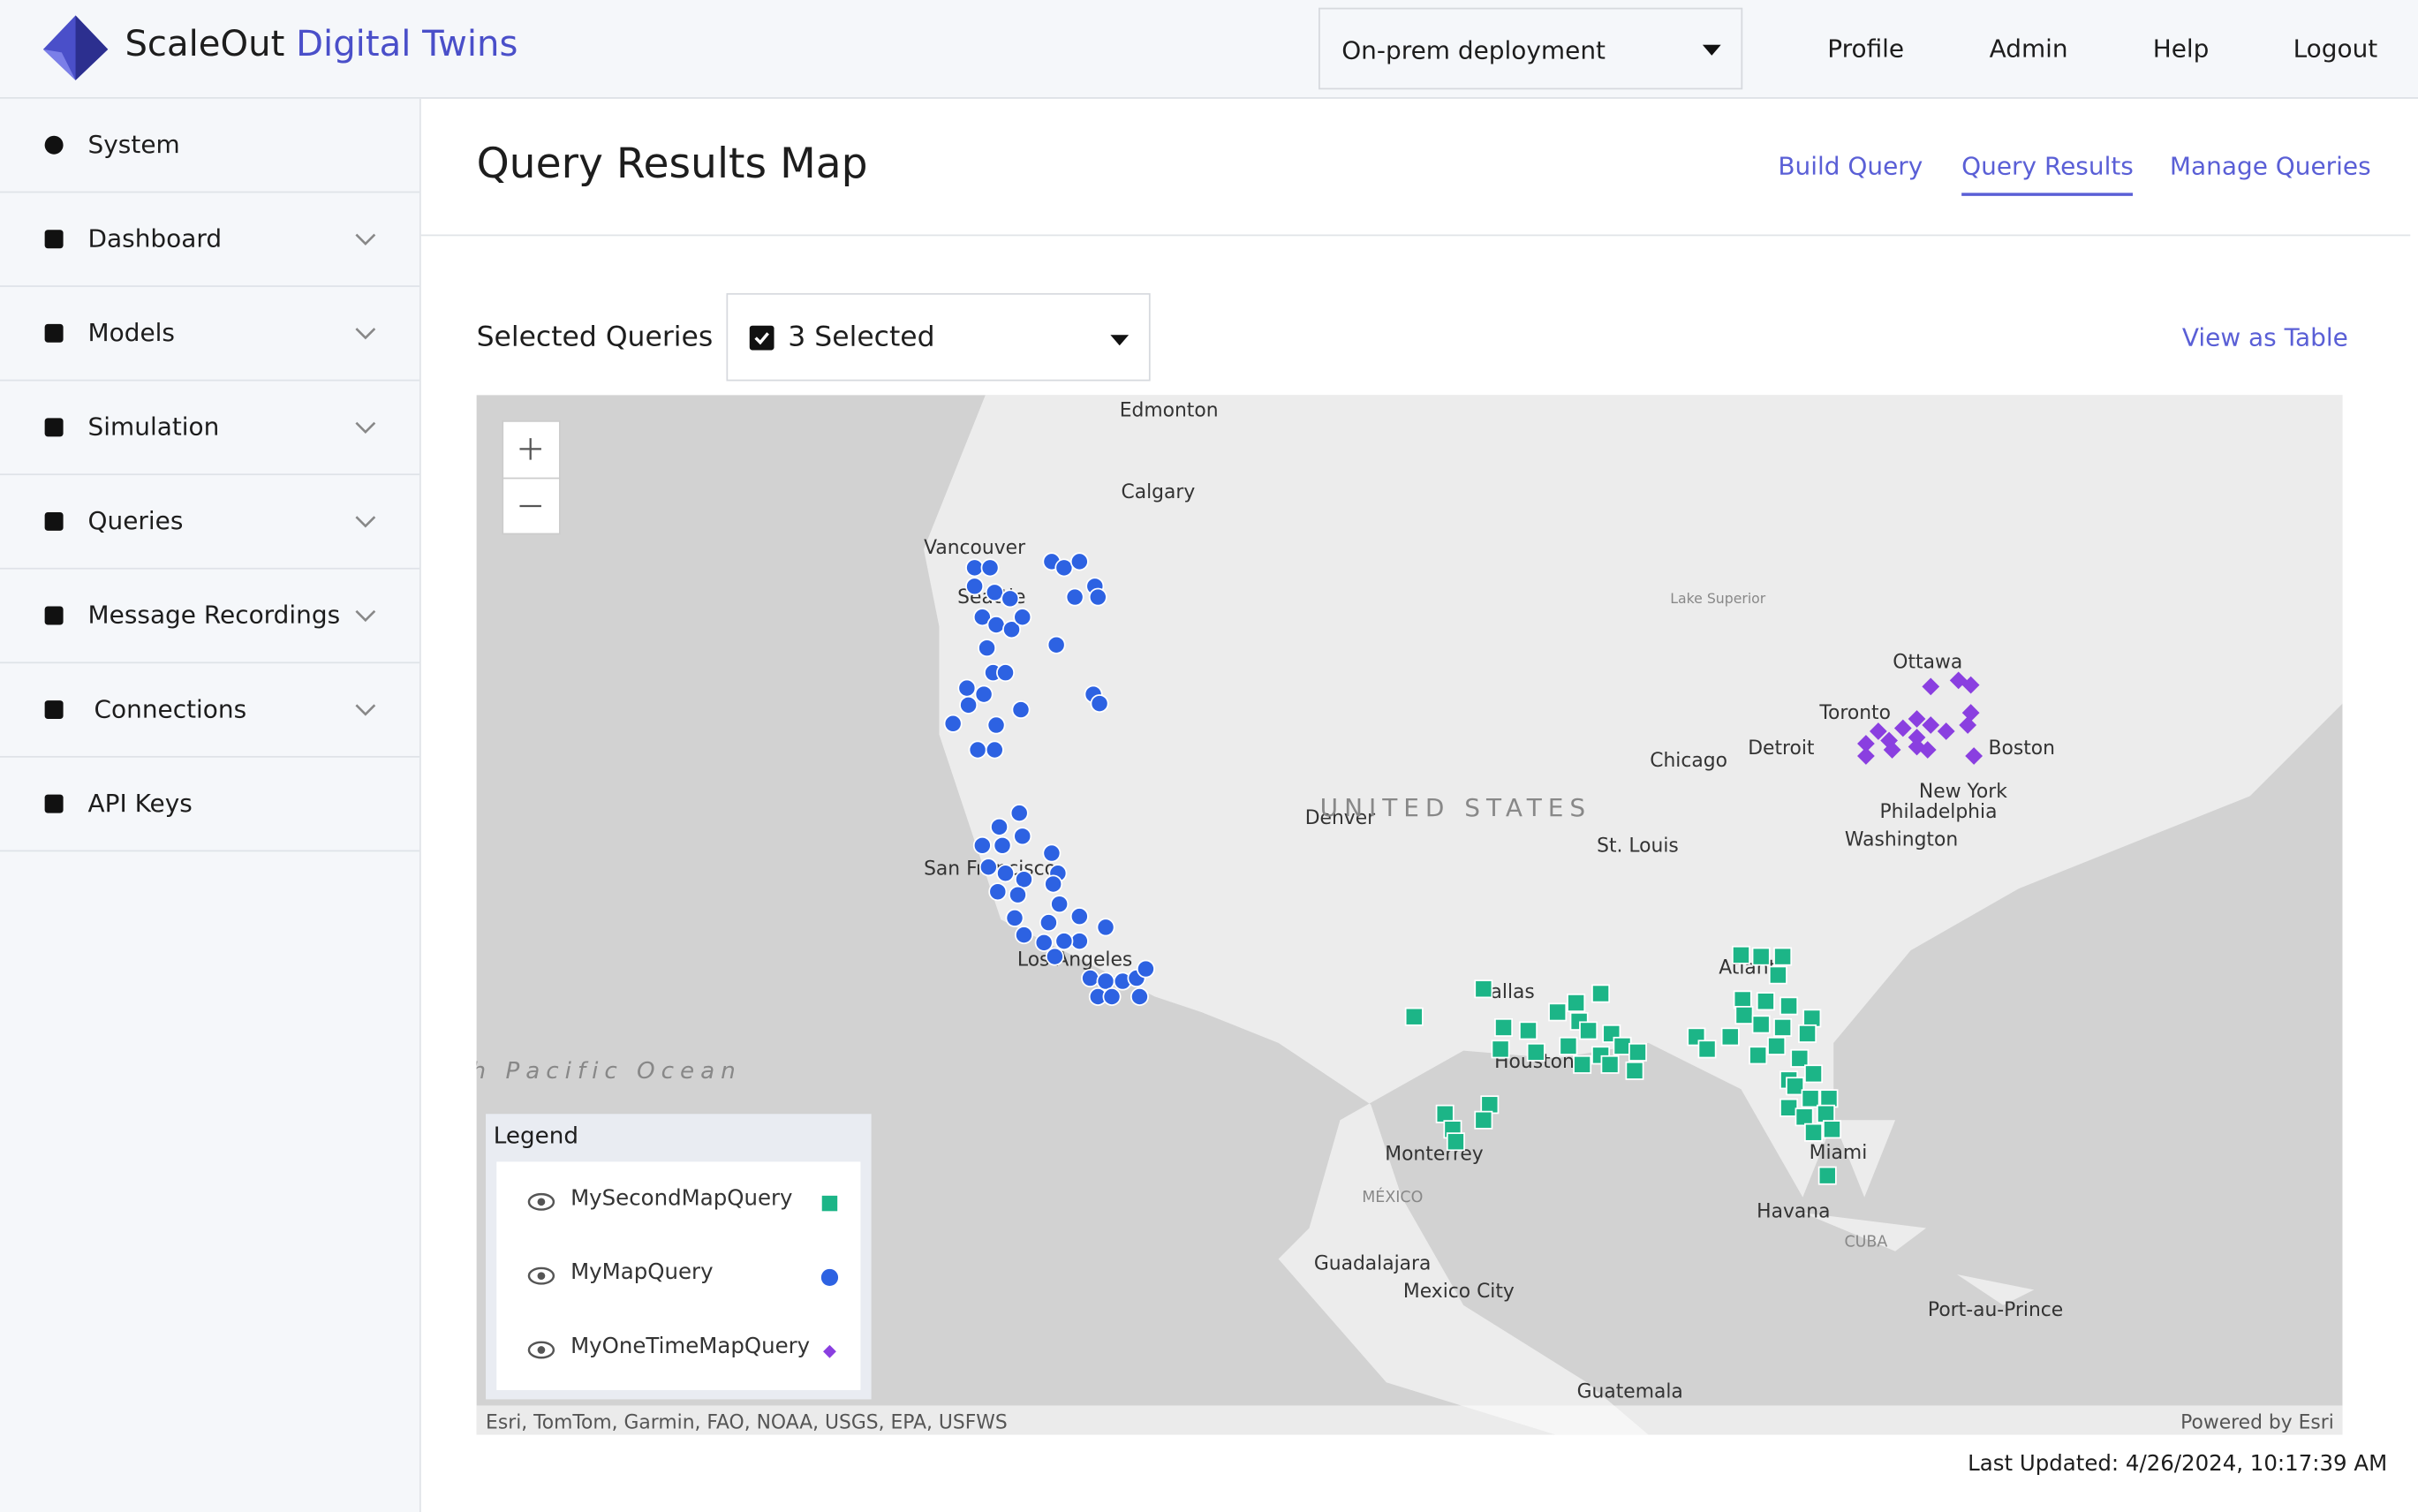  What do you see at coordinates (1434, 1155) in the screenshot?
I see `map-label: Monterrey` at bounding box center [1434, 1155].